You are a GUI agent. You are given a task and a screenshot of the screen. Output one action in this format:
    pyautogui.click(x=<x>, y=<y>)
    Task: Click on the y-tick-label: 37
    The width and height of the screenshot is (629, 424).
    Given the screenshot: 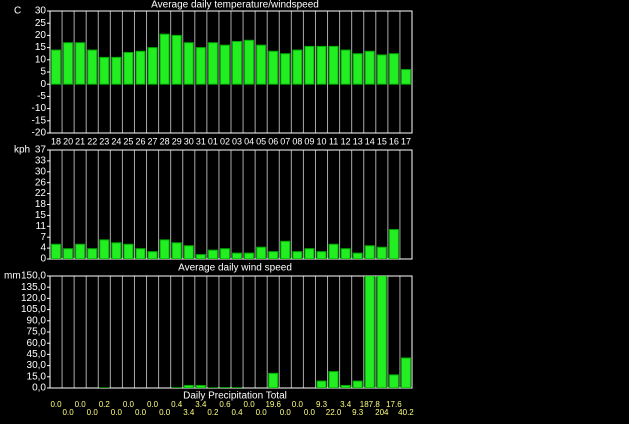 What is the action you would take?
    pyautogui.click(x=41, y=150)
    